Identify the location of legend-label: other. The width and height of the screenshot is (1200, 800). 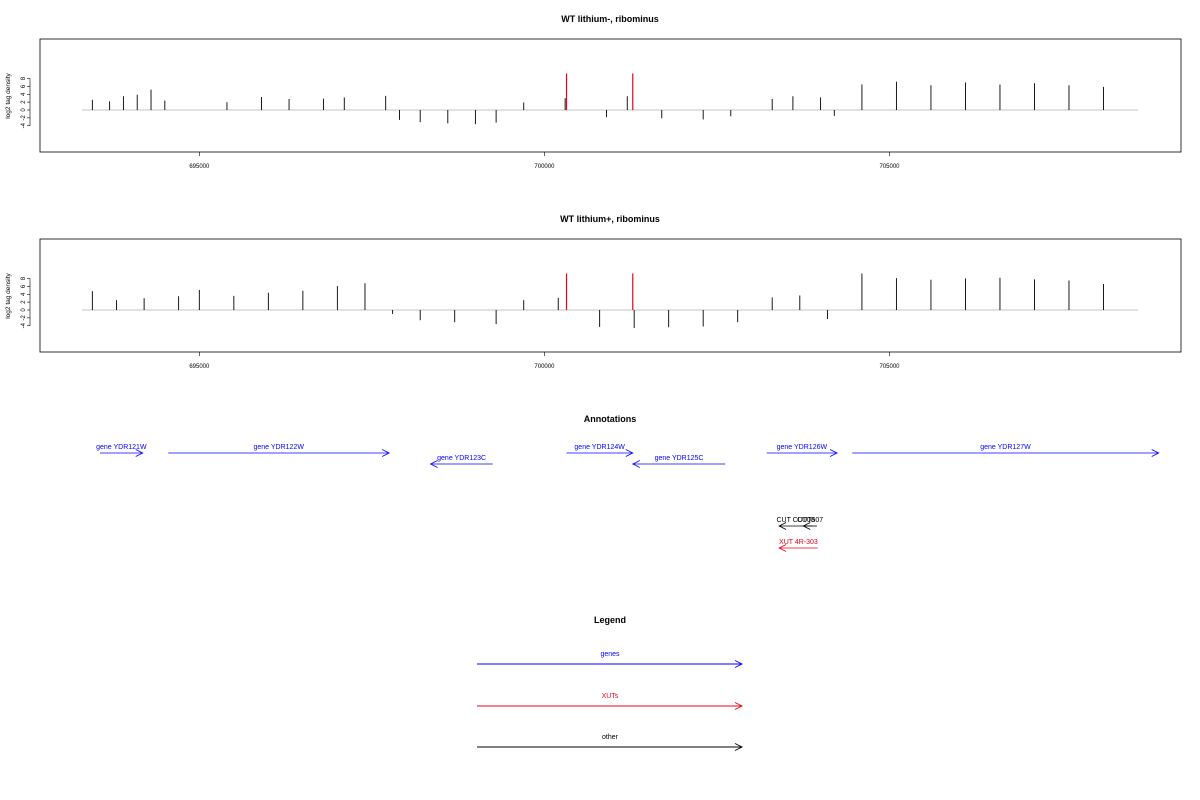
(610, 737).